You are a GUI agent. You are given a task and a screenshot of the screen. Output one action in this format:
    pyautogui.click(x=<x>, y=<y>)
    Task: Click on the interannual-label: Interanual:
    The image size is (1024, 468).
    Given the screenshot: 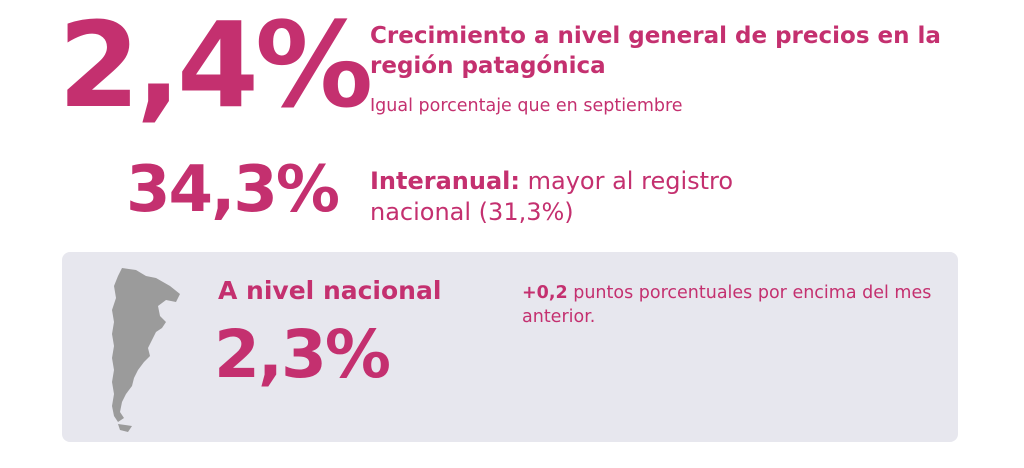 What is the action you would take?
    pyautogui.click(x=445, y=181)
    